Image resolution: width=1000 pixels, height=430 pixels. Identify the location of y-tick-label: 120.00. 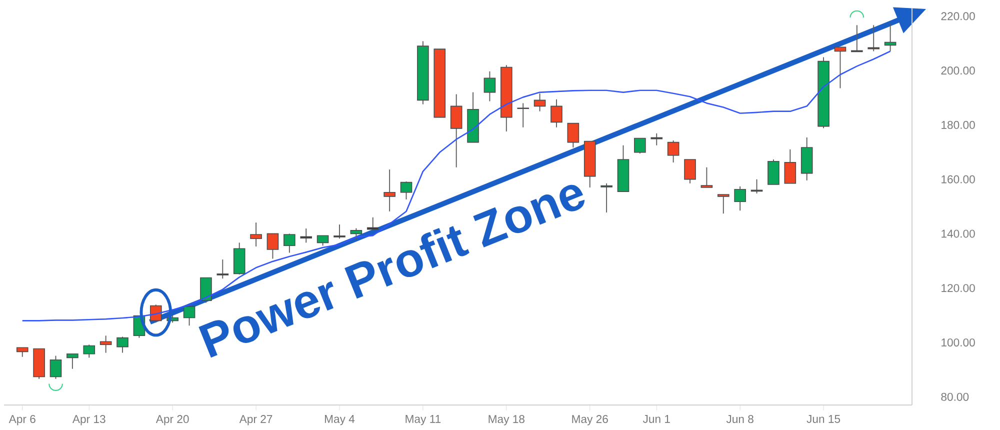
(958, 288).